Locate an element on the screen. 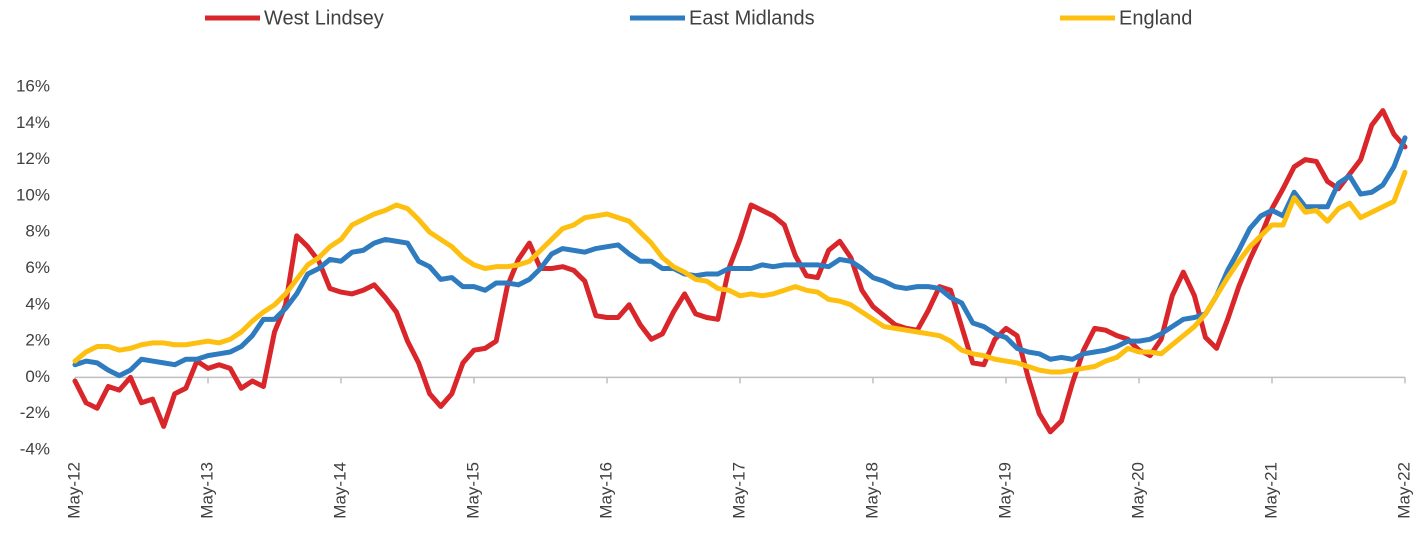 Image resolution: width=1424 pixels, height=544 pixels. y-tick-label: -4% is located at coordinates (35, 448).